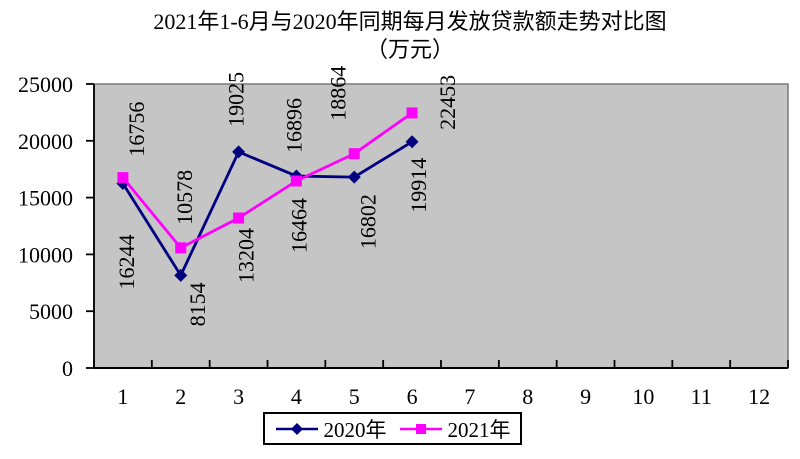 The height and width of the screenshot is (459, 800). I want to click on x-axis-label: 12, so click(759, 396).